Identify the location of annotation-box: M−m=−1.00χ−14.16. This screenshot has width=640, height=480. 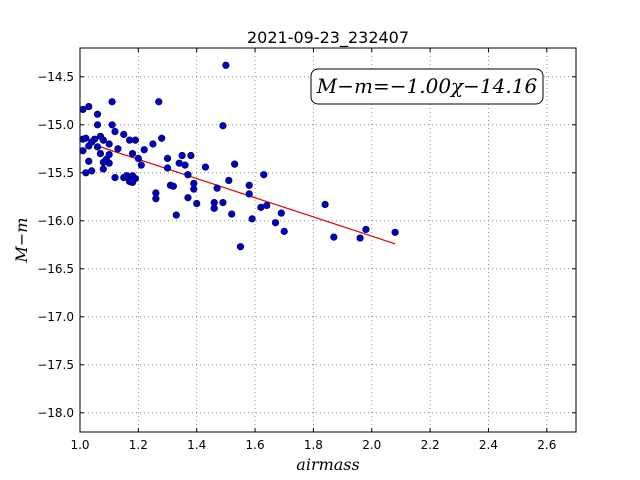
(427, 86).